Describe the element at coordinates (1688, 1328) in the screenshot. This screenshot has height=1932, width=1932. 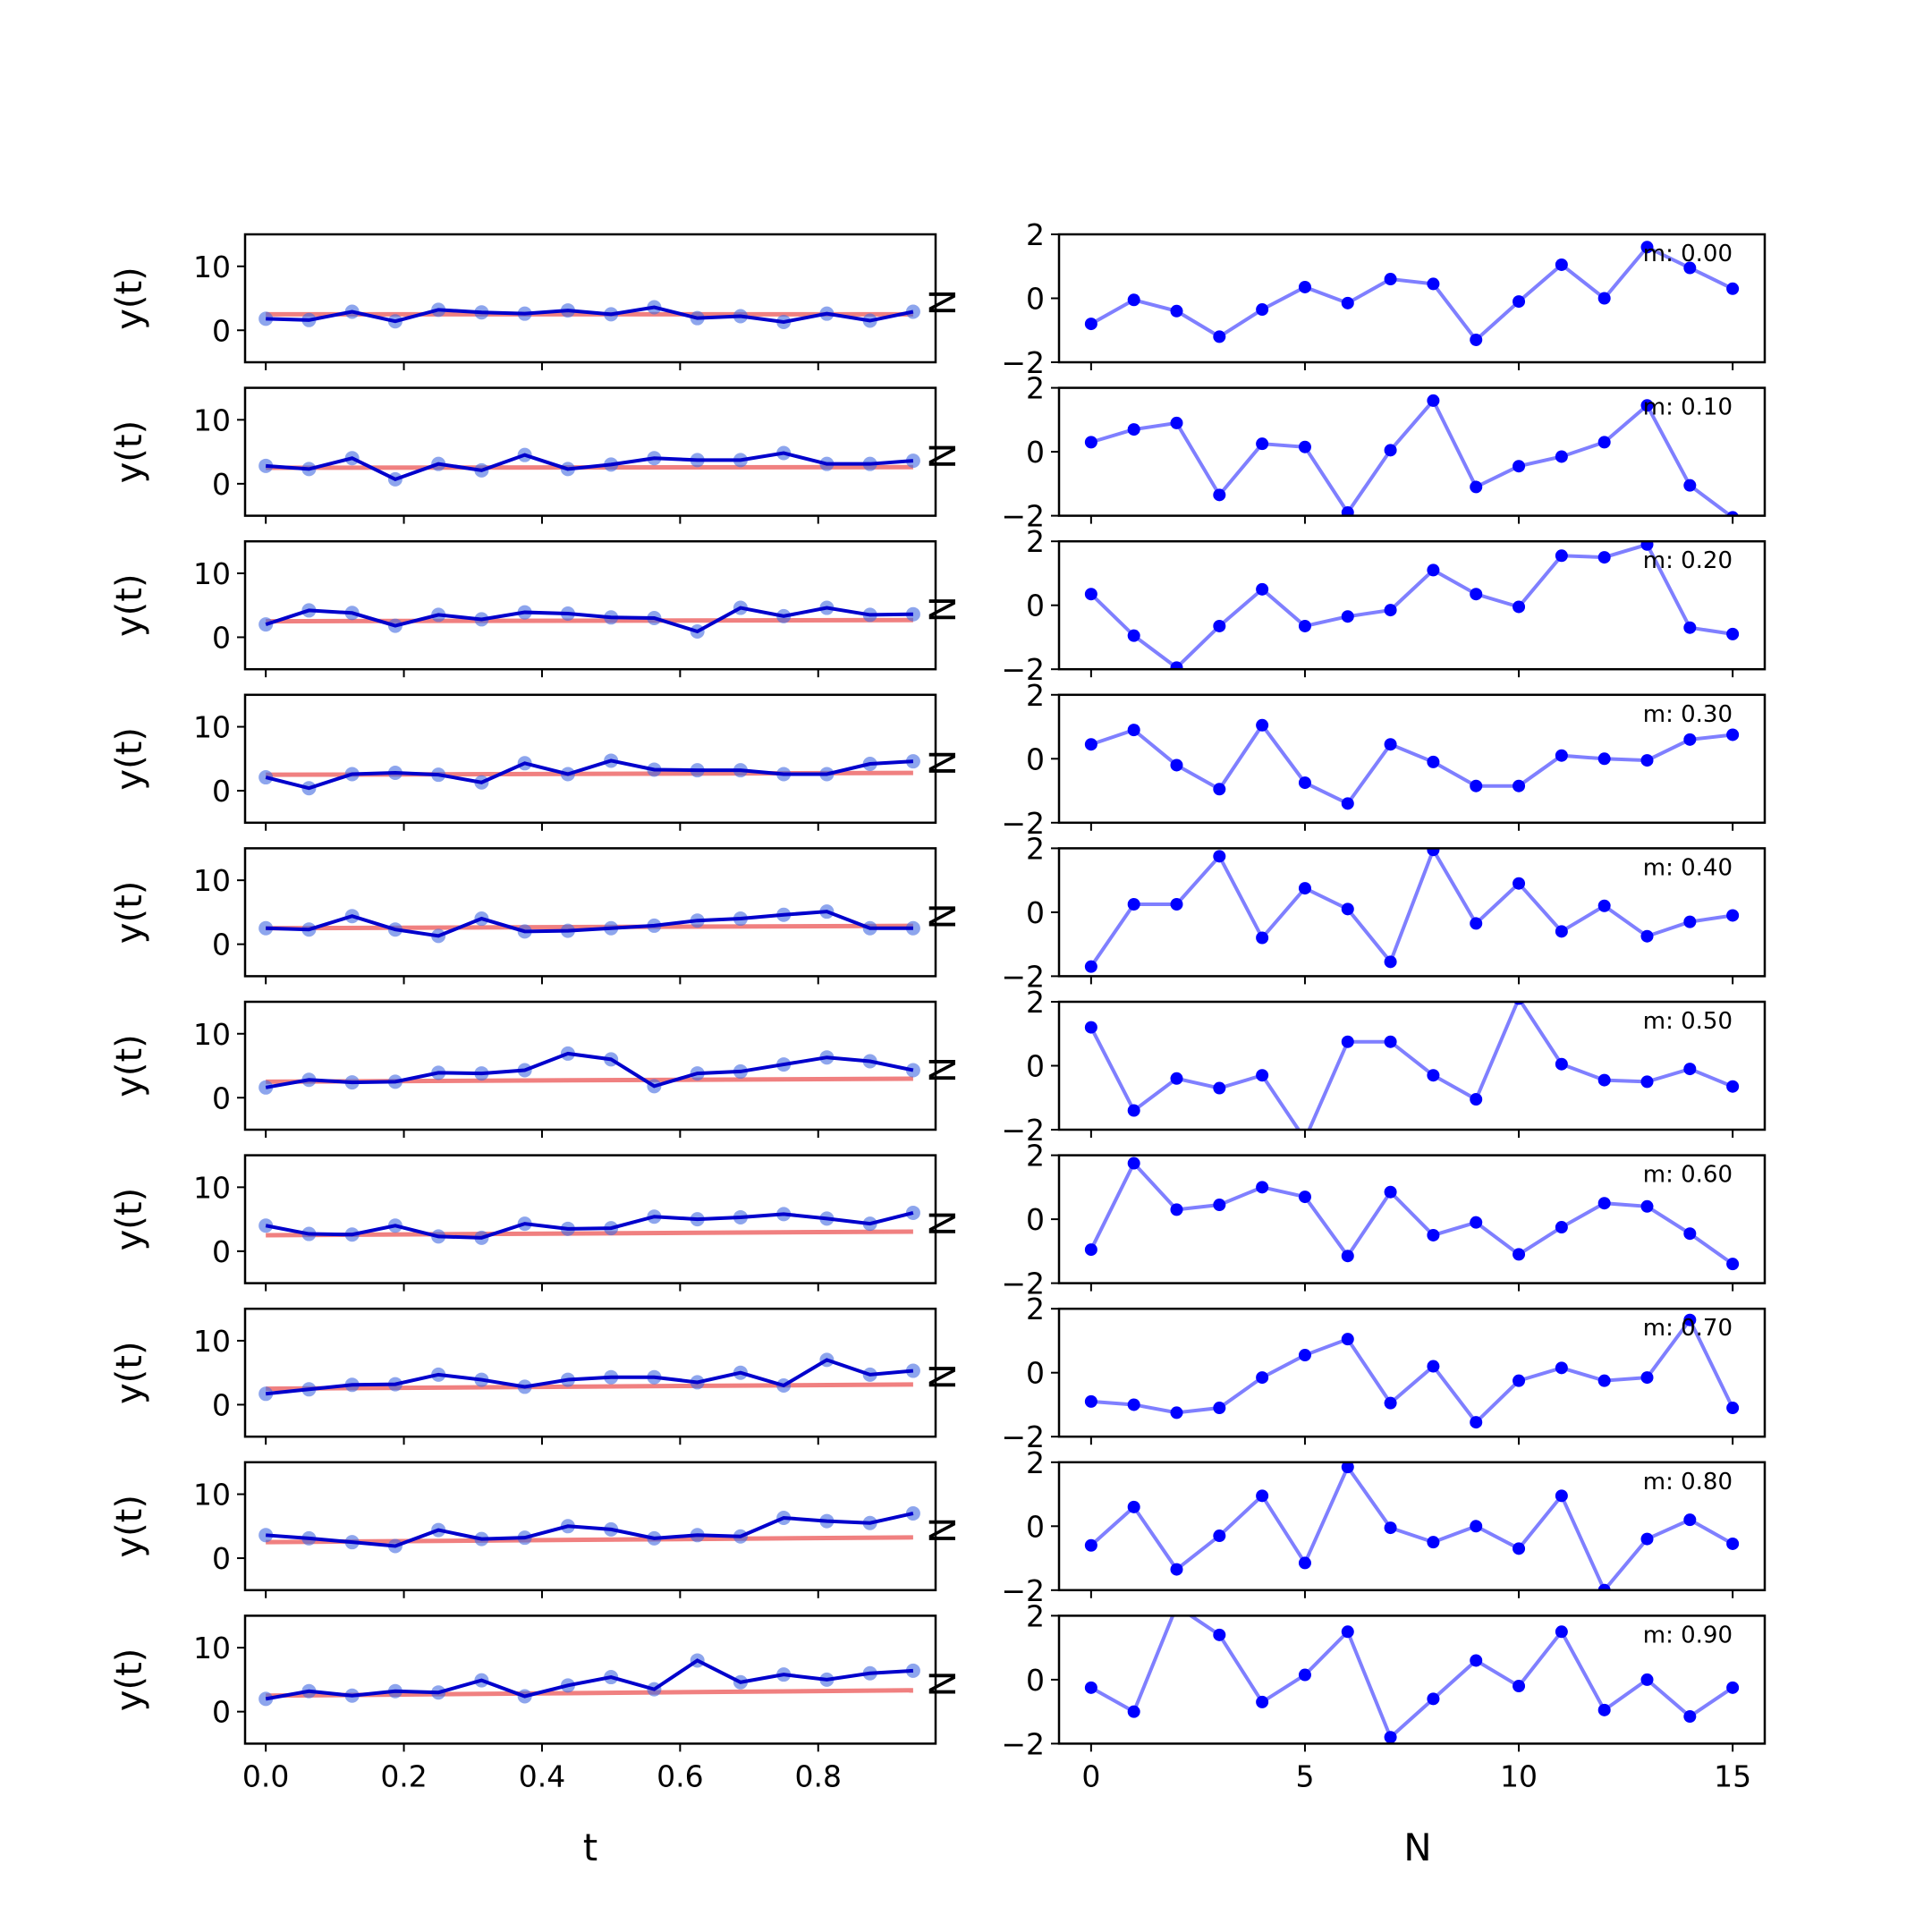
I see `slope-annotation: m: 0.70` at that location.